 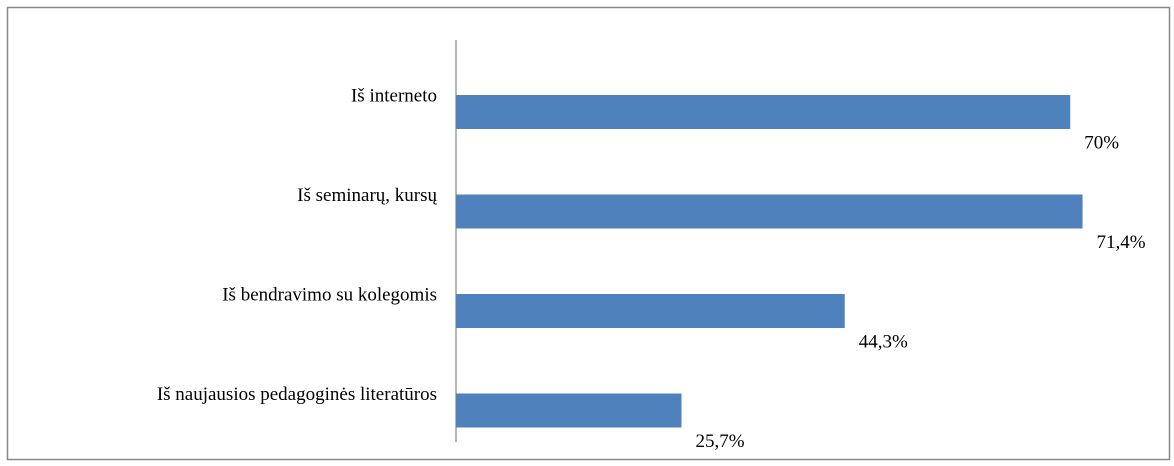 I want to click on category-label: Iš seminarų, kursų, so click(x=367, y=195).